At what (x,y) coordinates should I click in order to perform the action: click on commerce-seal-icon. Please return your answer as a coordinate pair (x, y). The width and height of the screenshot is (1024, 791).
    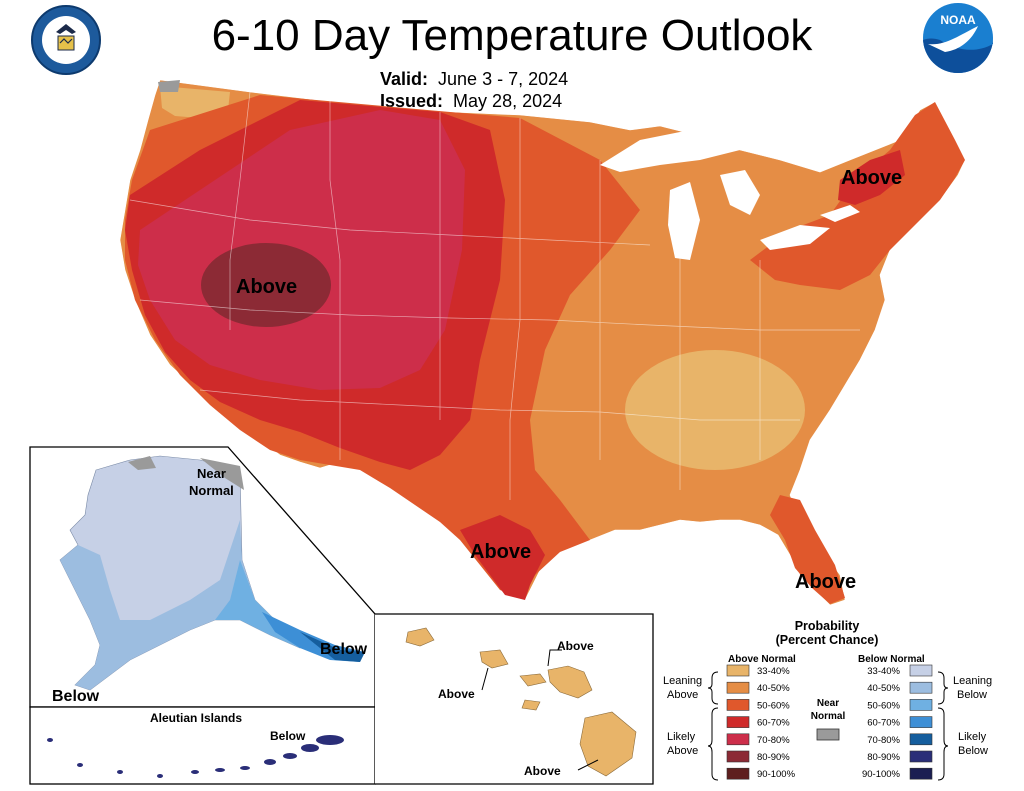
    Looking at the image, I should click on (66, 40).